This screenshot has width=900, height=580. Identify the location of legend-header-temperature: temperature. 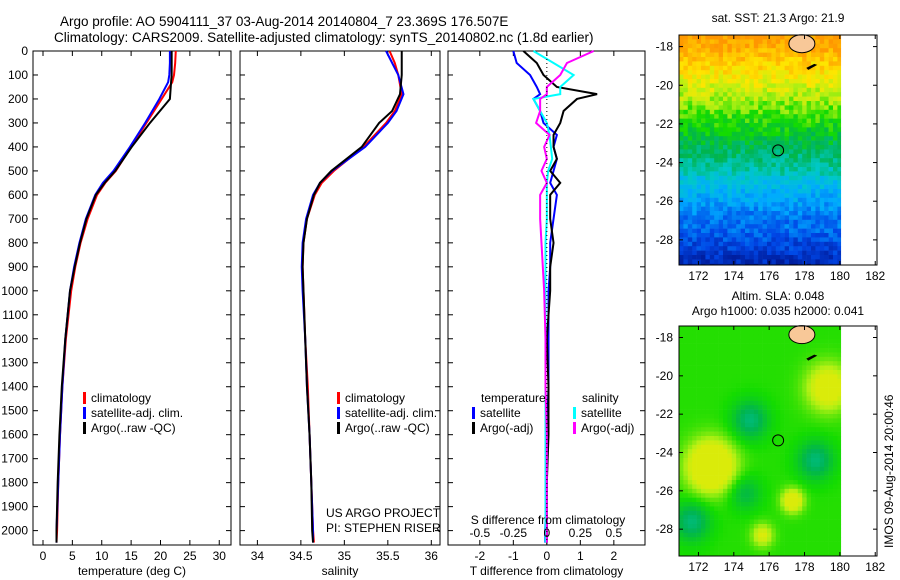
(513, 398).